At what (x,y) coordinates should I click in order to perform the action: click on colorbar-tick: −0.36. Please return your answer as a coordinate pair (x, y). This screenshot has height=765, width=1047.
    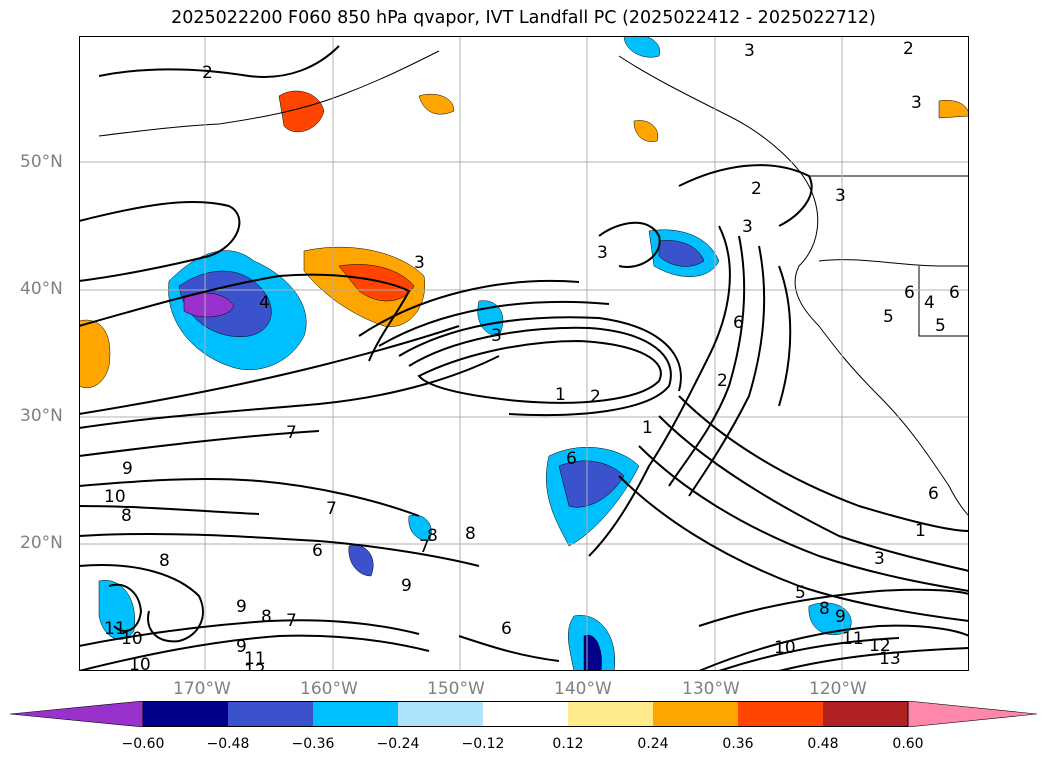
    Looking at the image, I should click on (313, 744).